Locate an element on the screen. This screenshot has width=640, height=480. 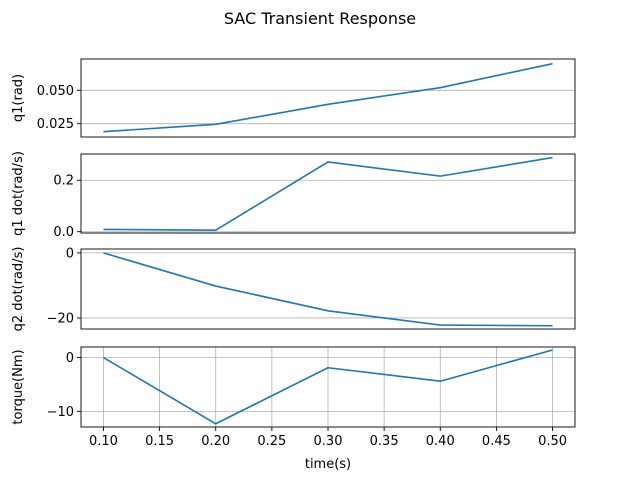
x-tick-label: 0.35 is located at coordinates (384, 441).